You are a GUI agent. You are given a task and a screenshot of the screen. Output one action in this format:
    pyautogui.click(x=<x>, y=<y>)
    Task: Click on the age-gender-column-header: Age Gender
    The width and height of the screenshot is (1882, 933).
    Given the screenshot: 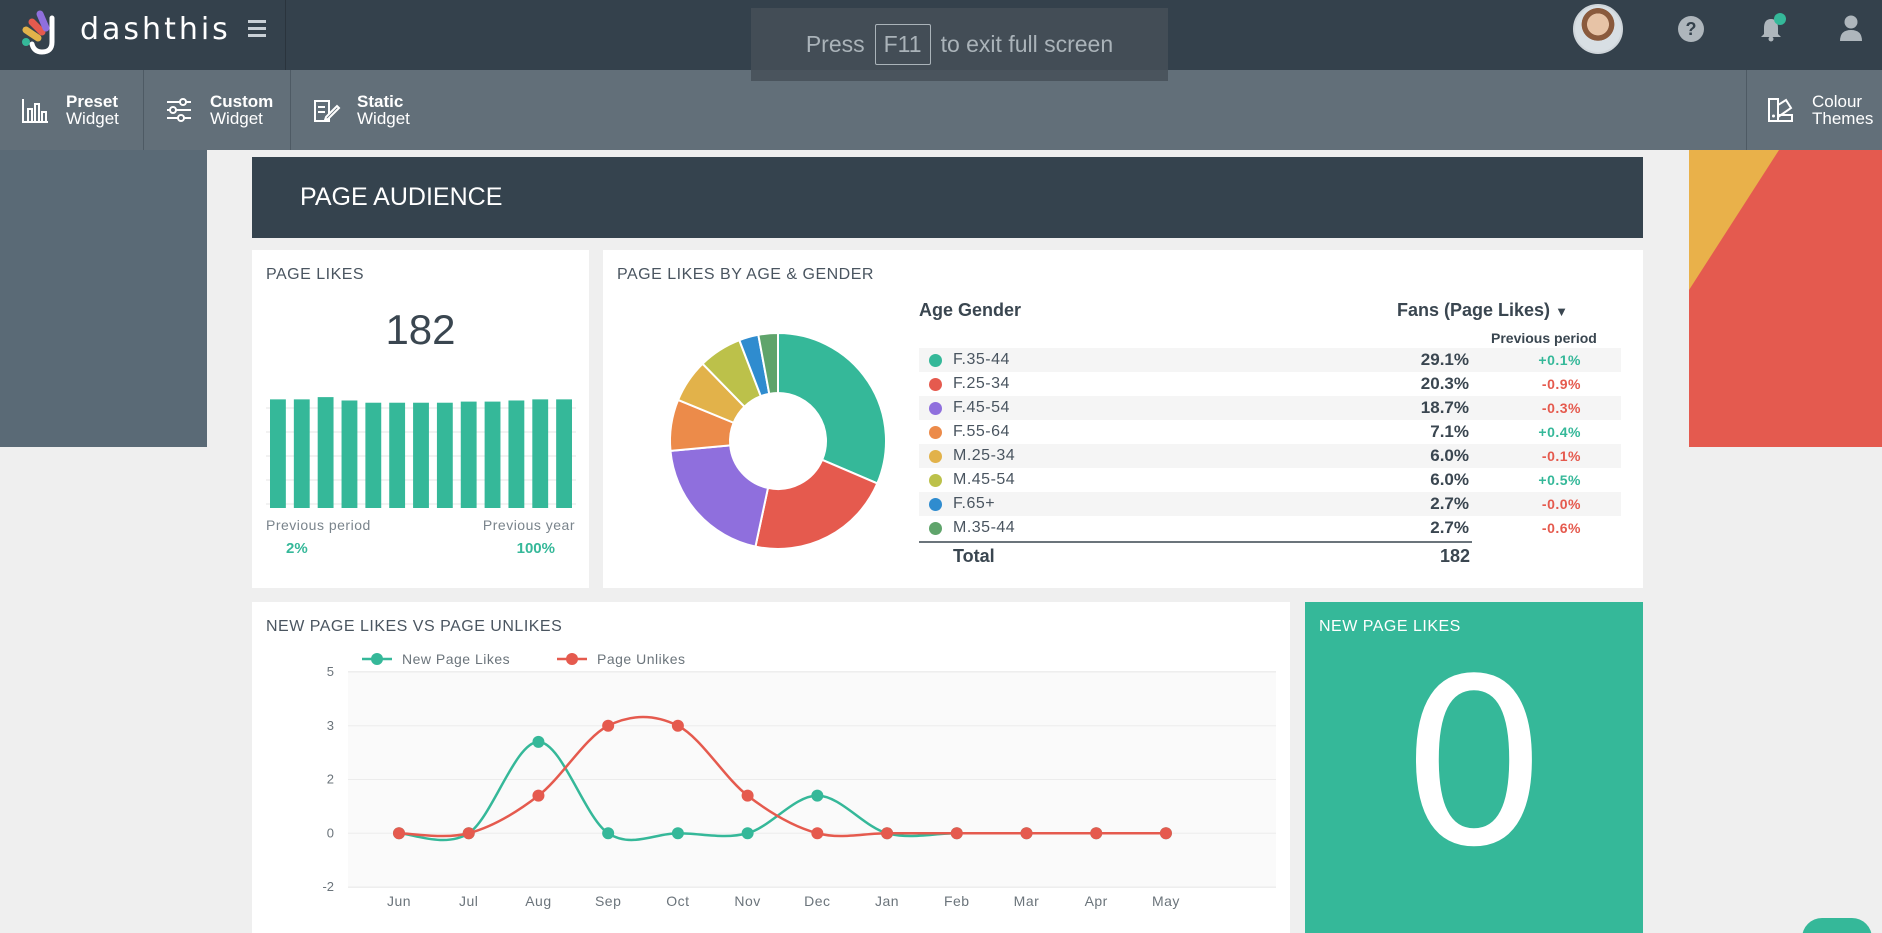 What is the action you would take?
    pyautogui.click(x=970, y=310)
    